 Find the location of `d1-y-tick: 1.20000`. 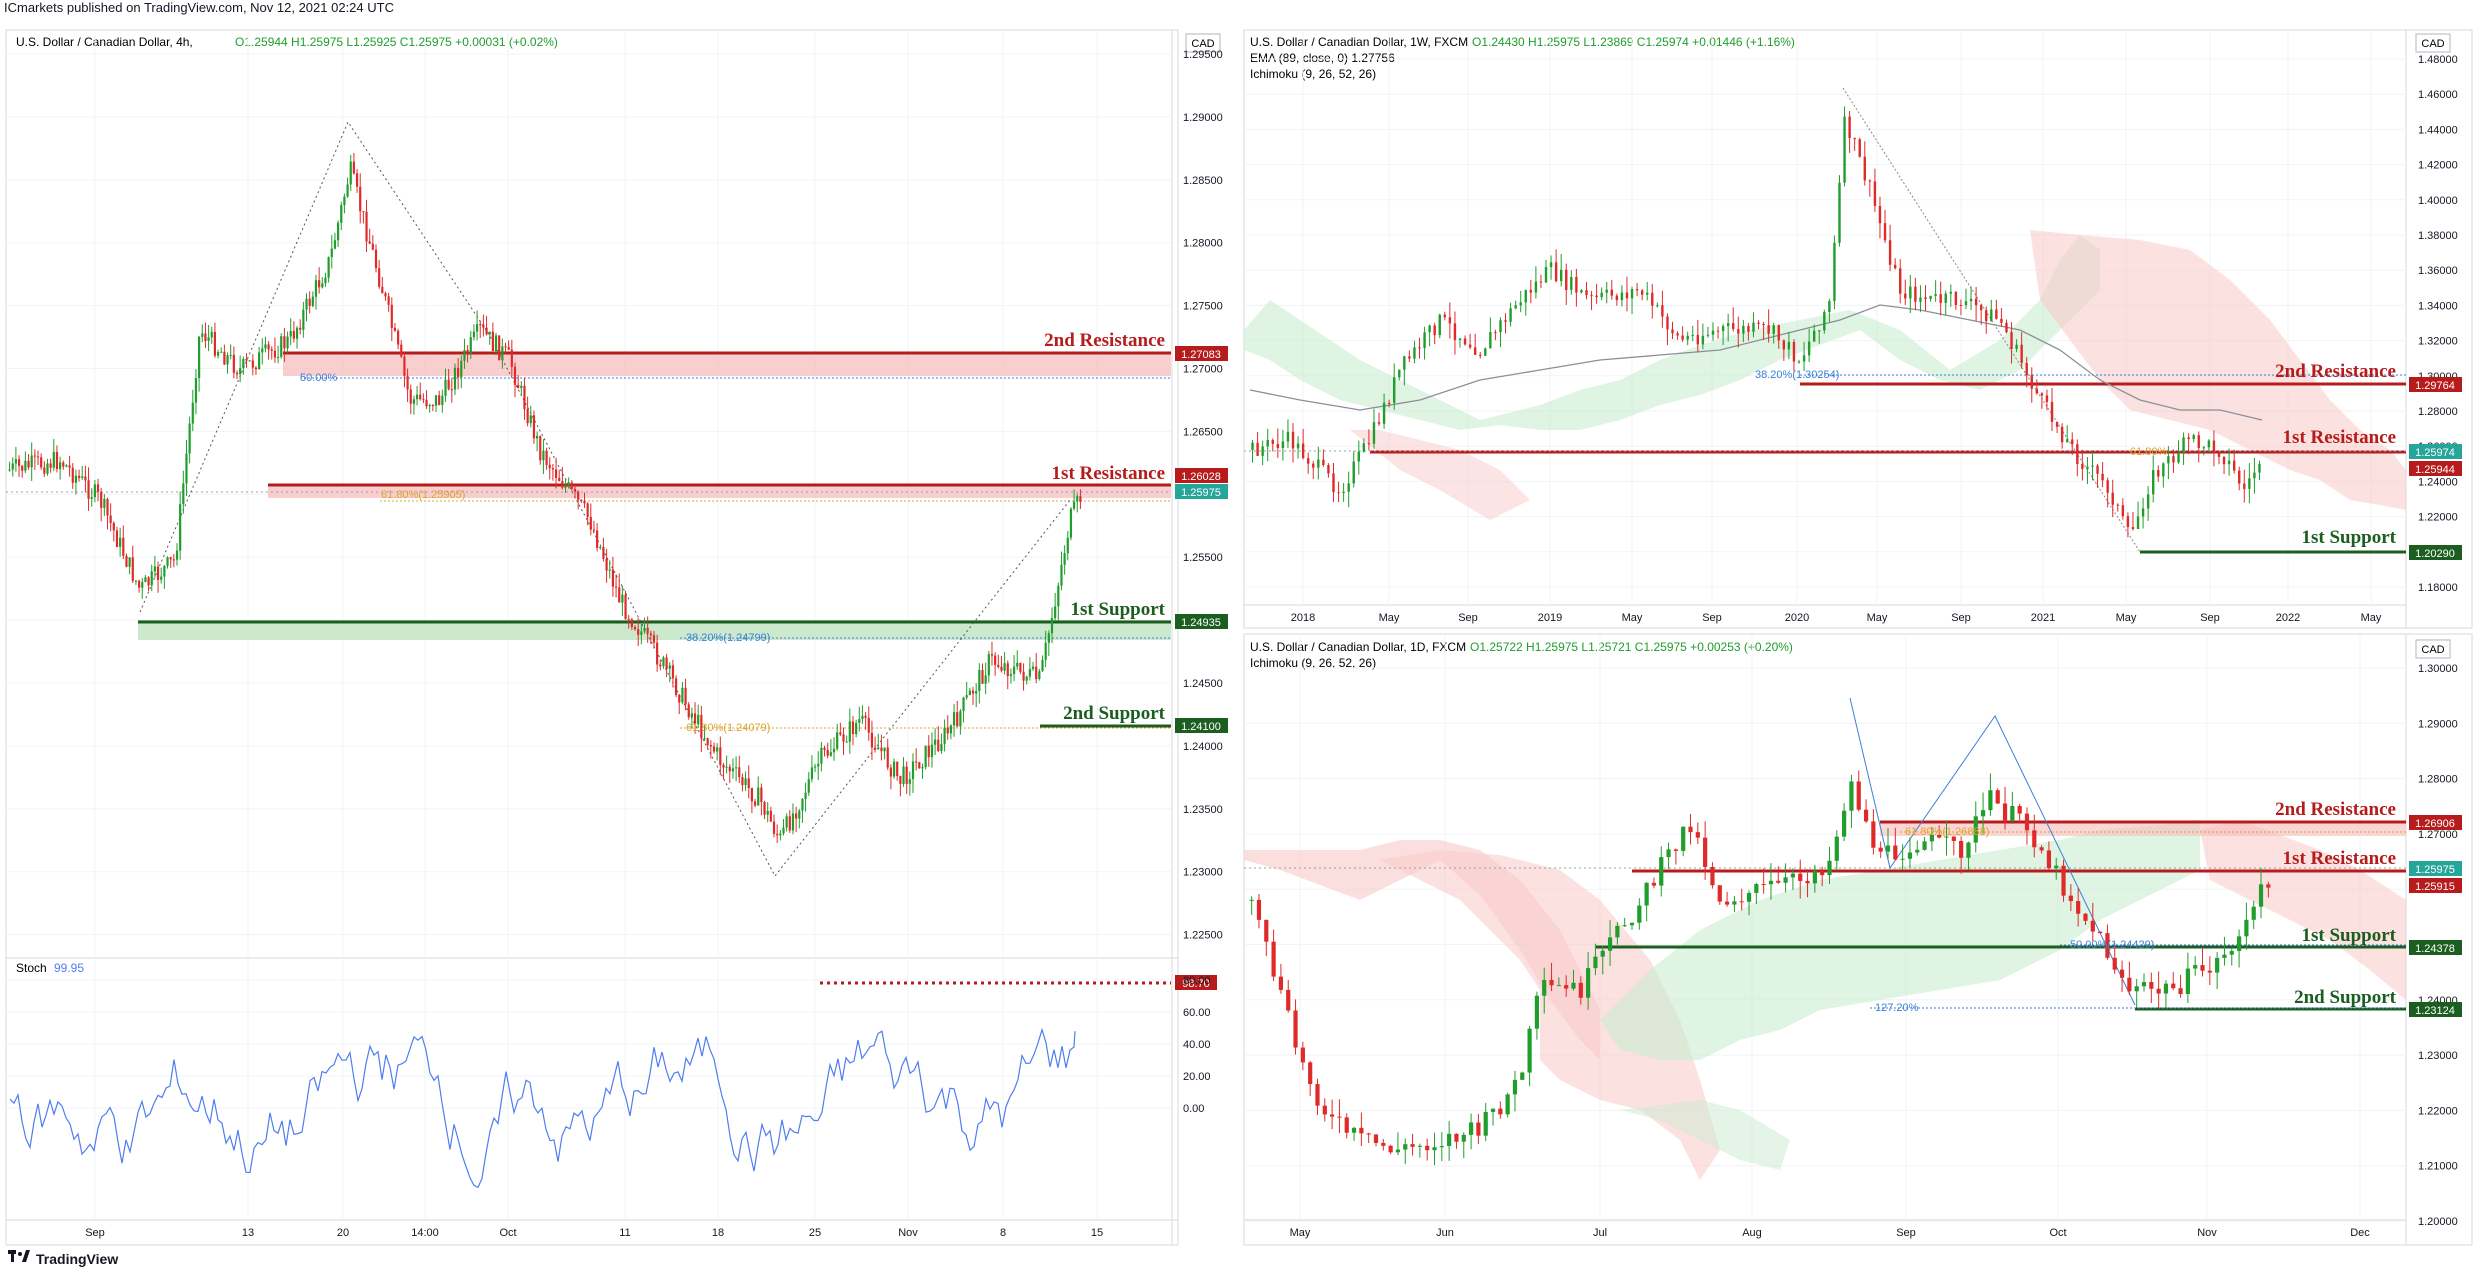

d1-y-tick: 1.20000 is located at coordinates (2438, 1222).